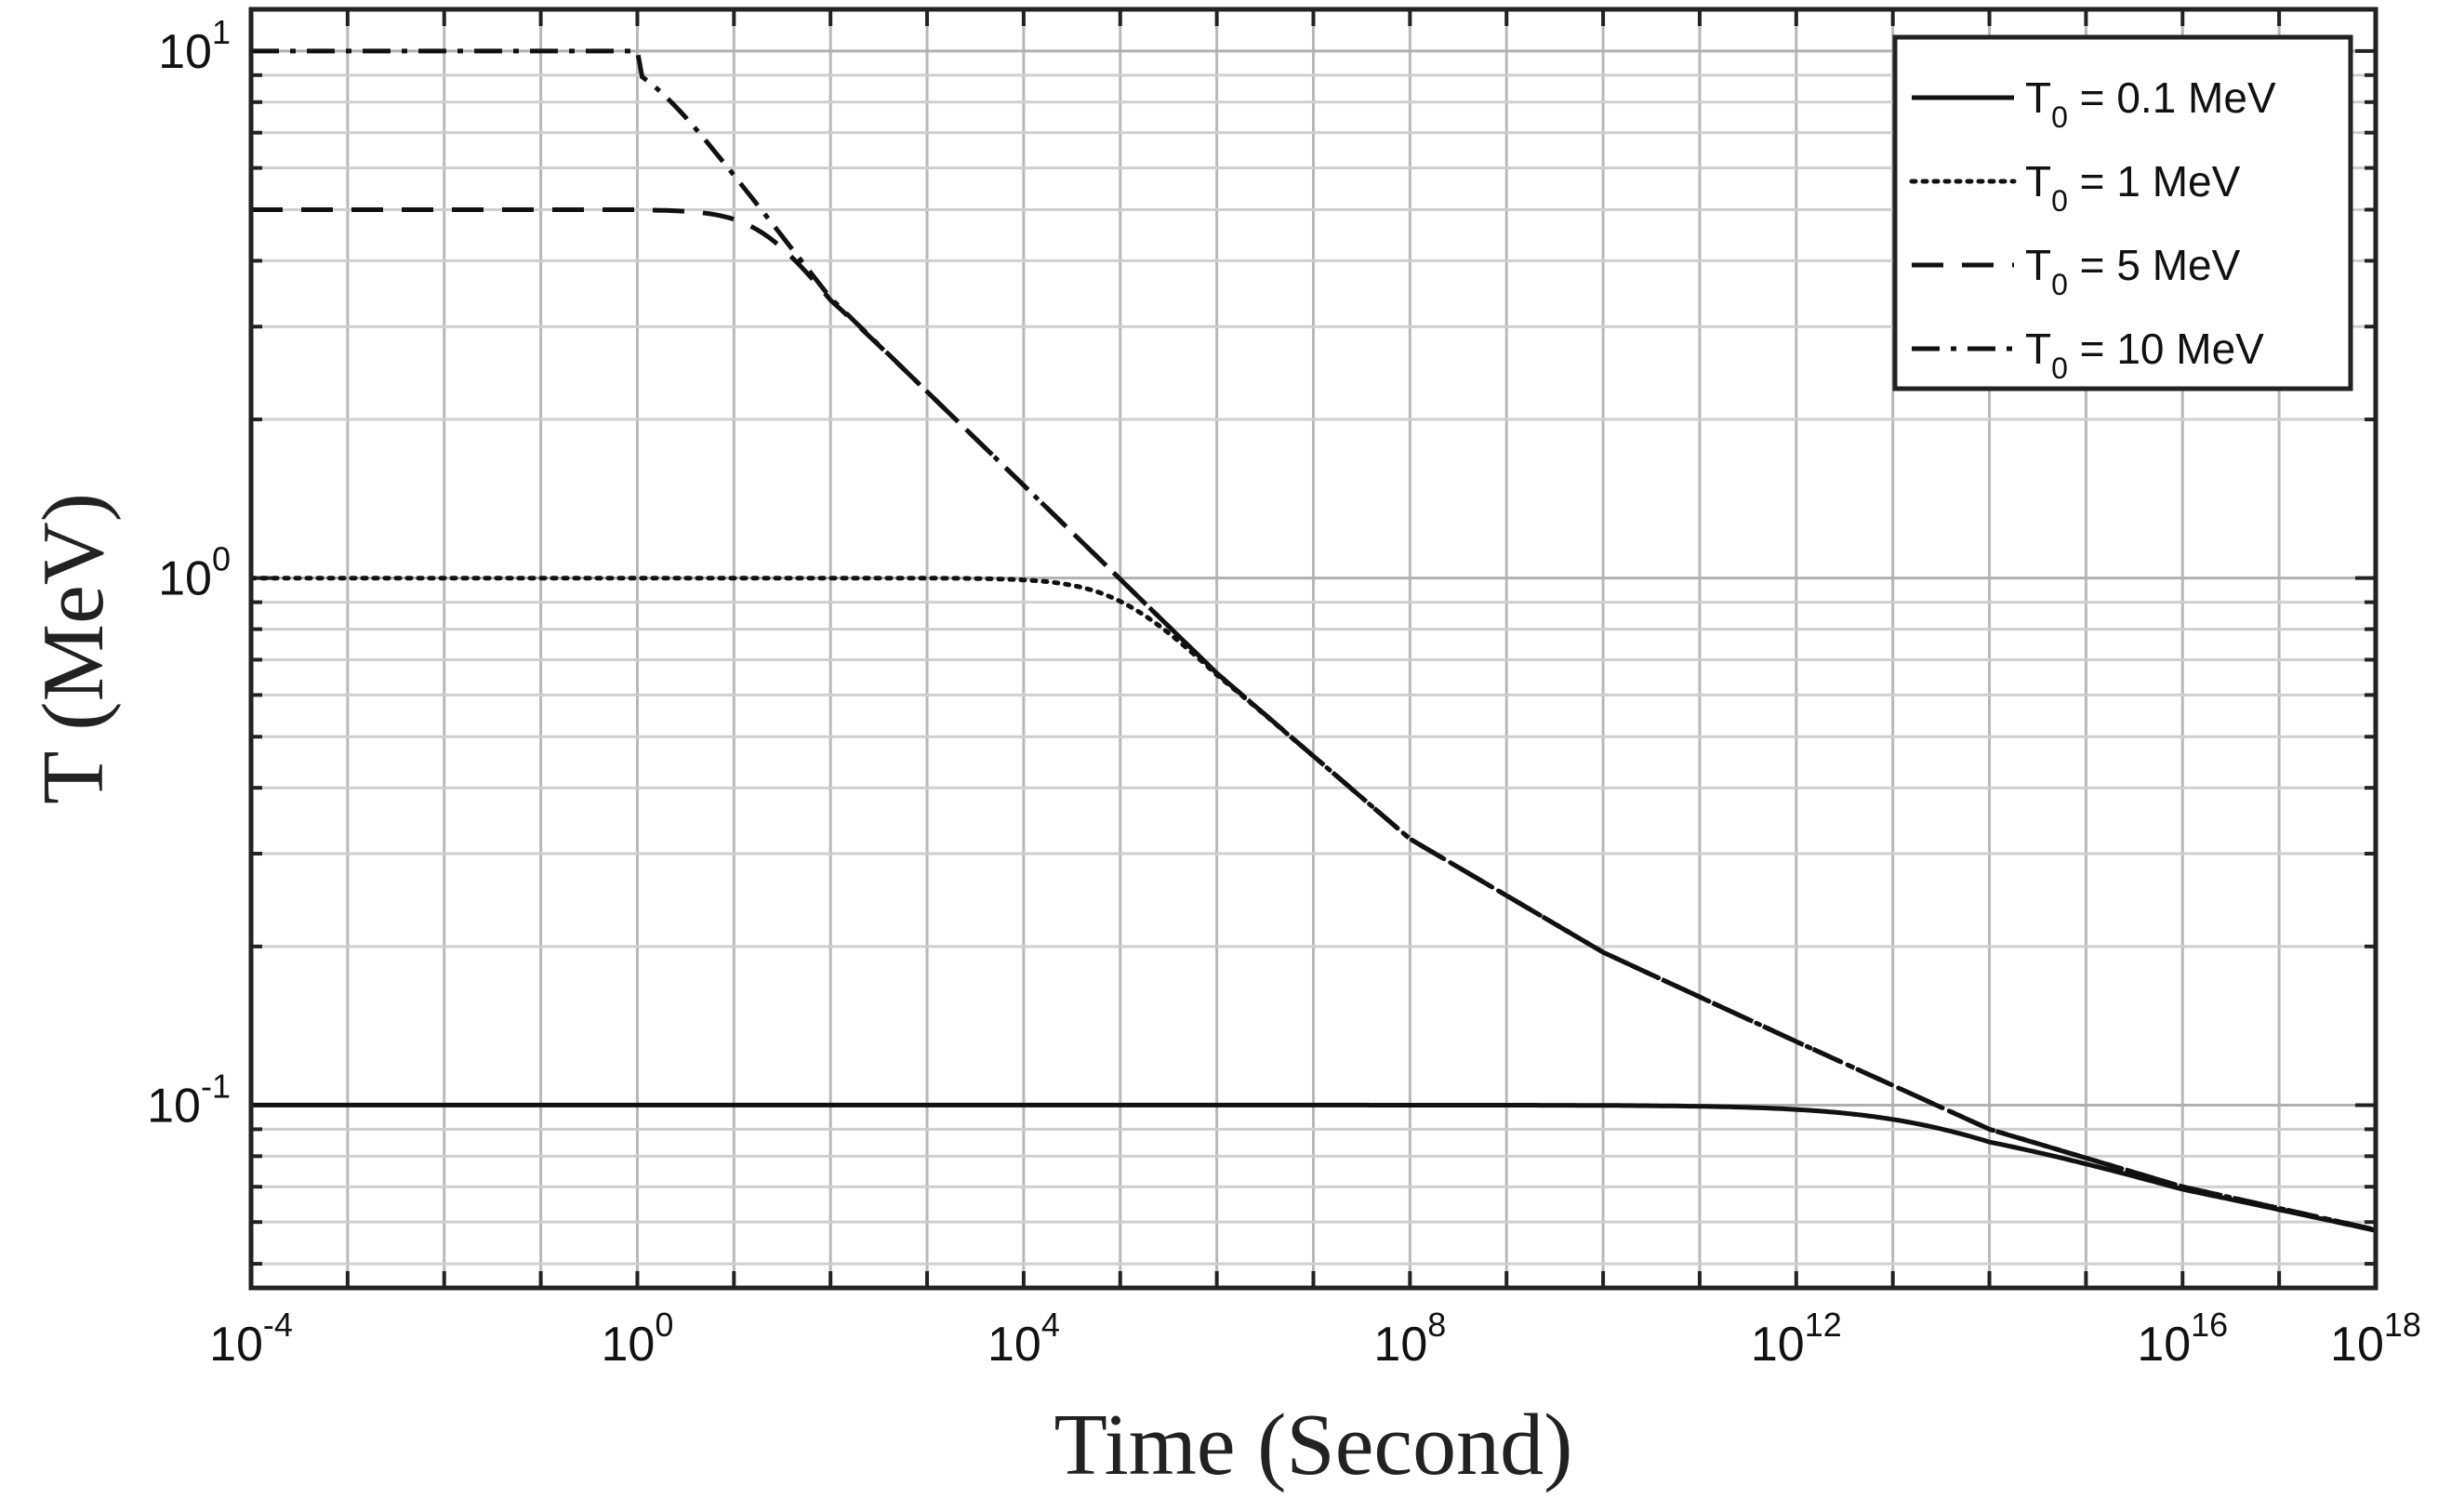 This screenshot has height=1512, width=2438. Describe the element at coordinates (1796, 1339) in the screenshot. I see `x-tick-label: 10¹²` at that location.